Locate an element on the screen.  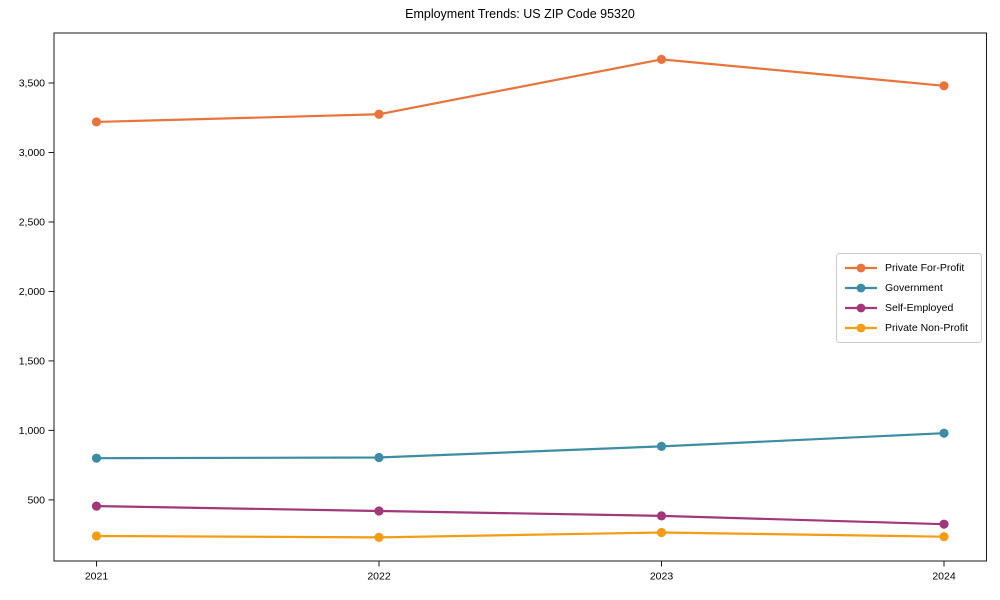
legend-label: Government is located at coordinates (914, 288).